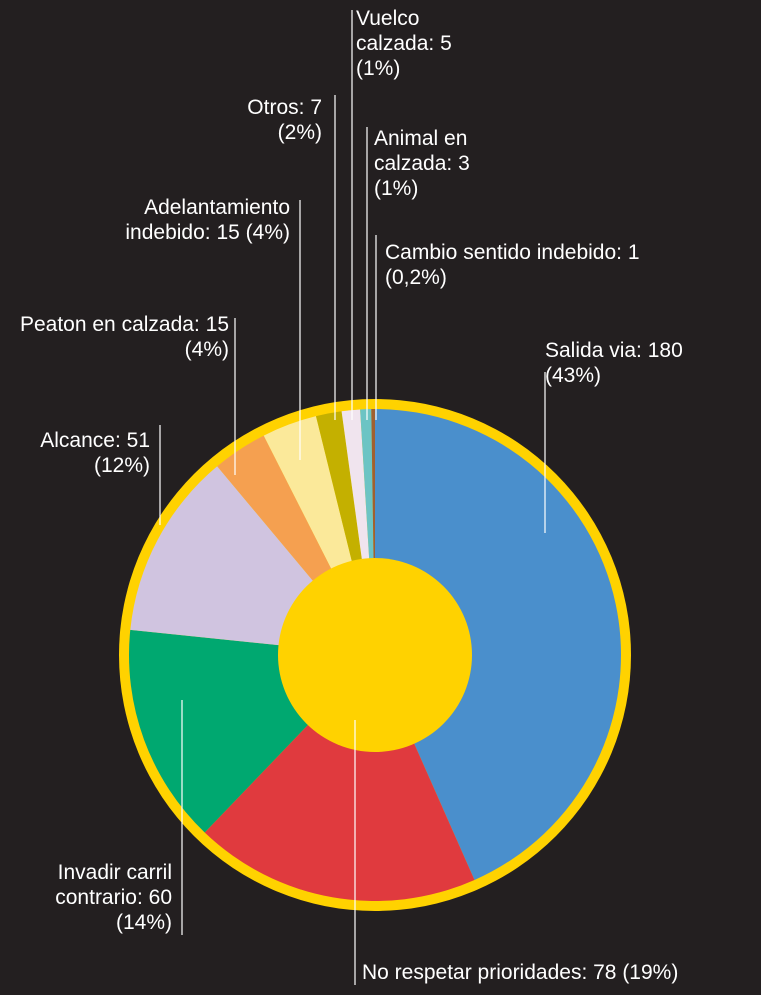  I want to click on center-hole, so click(375, 655).